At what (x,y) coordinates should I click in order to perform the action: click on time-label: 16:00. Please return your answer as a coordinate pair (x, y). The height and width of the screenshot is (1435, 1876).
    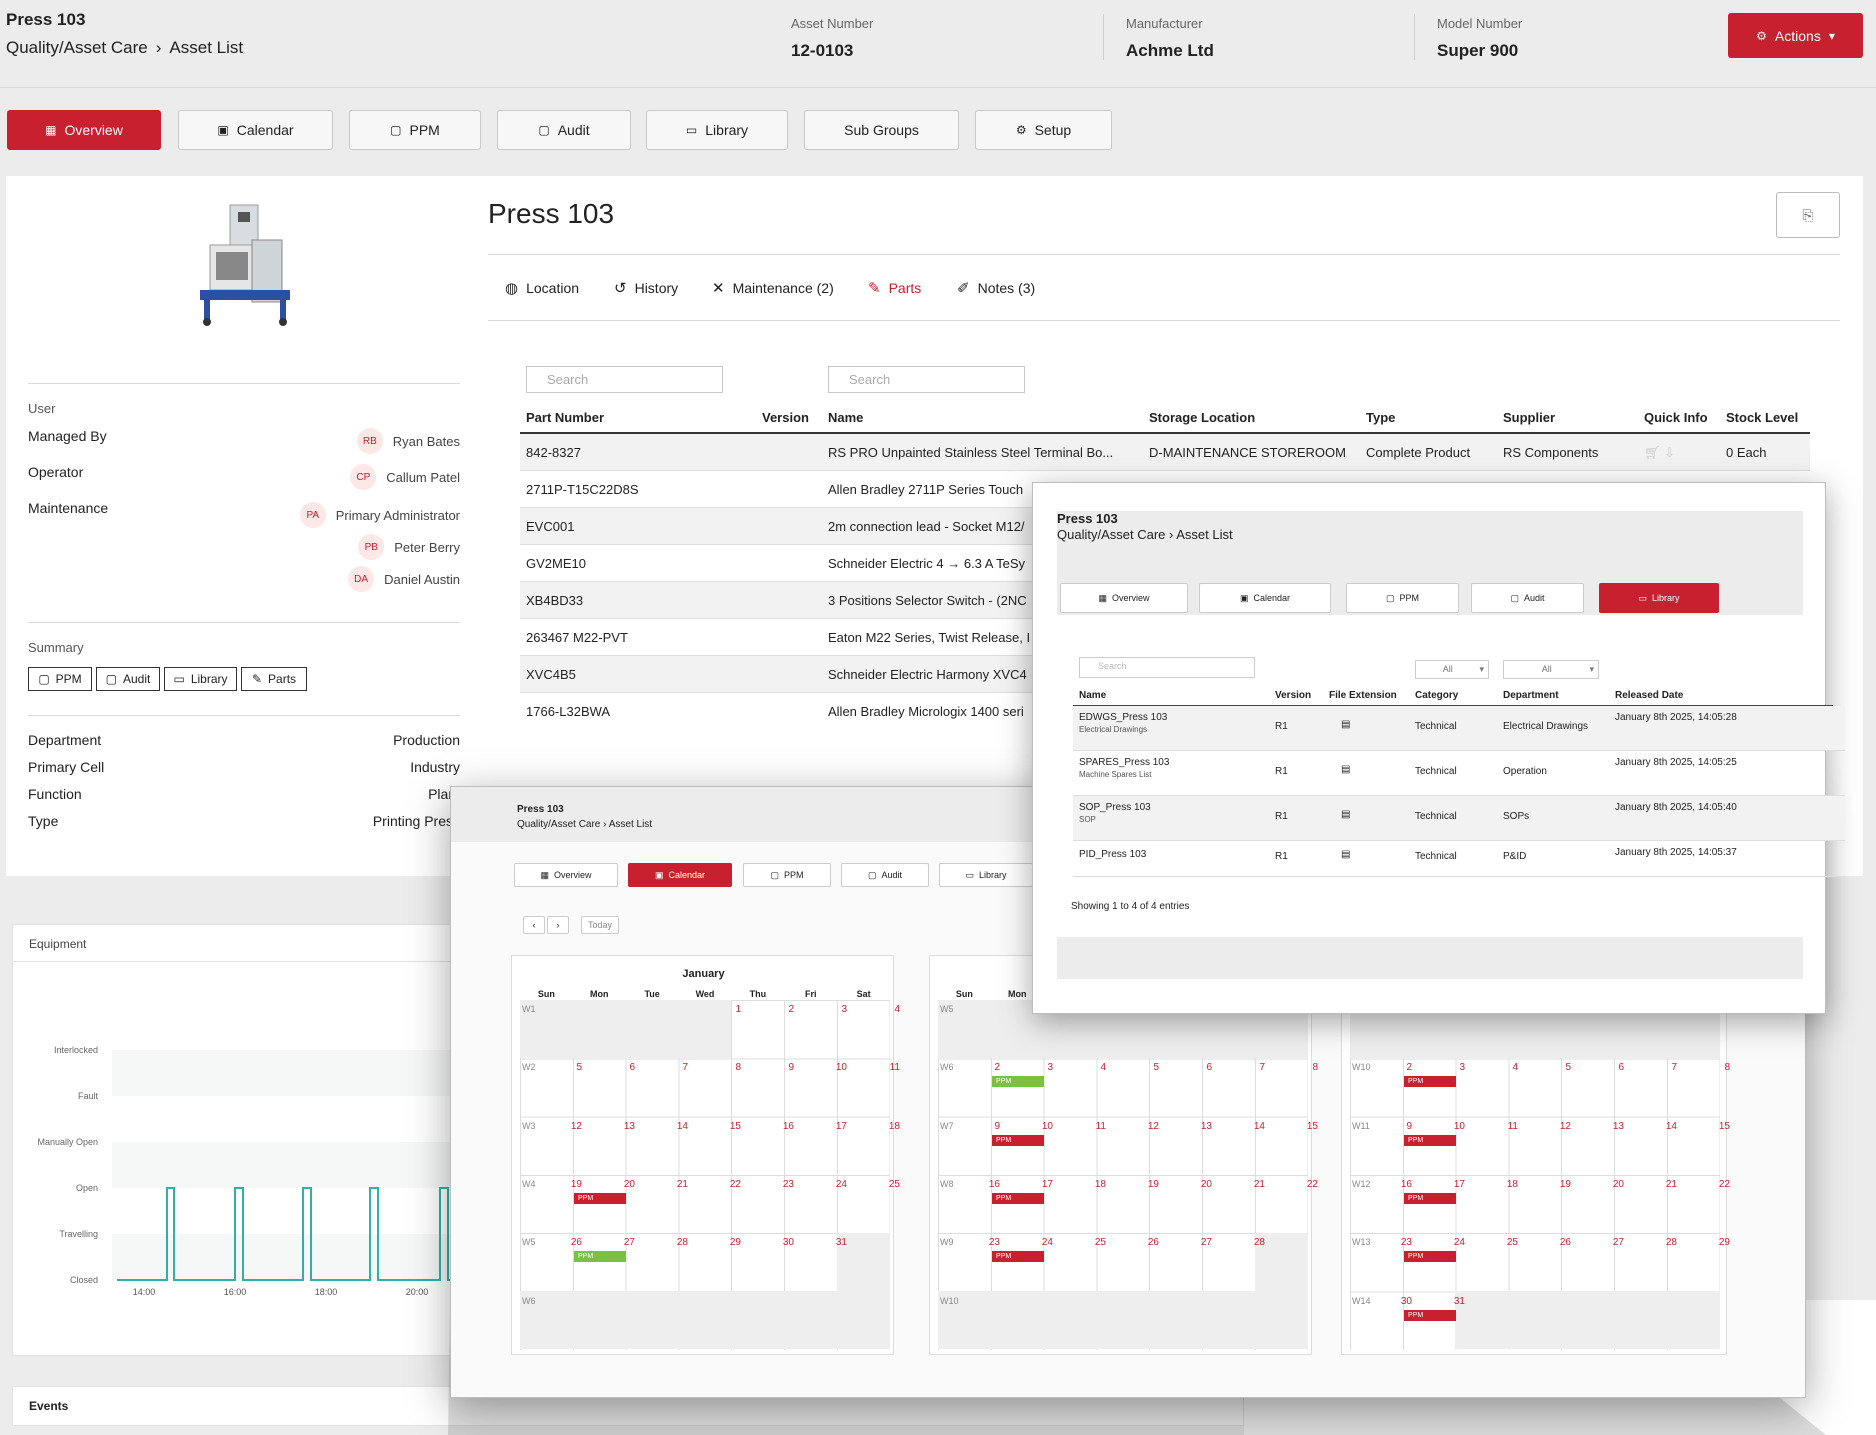
    Looking at the image, I should click on (235, 1292).